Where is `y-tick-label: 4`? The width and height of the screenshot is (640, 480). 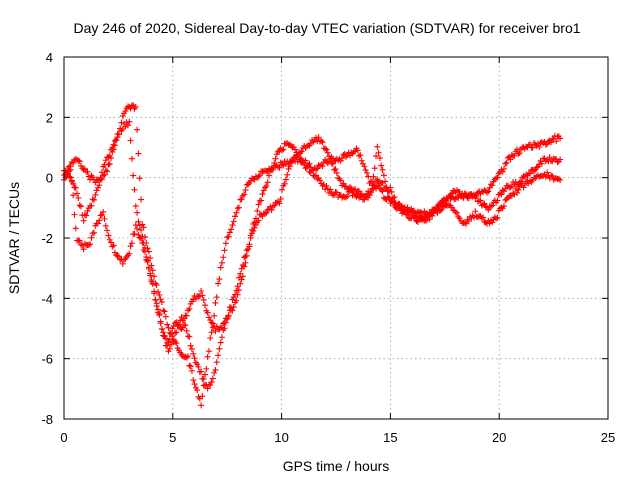
y-tick-label: 4 is located at coordinates (49, 57).